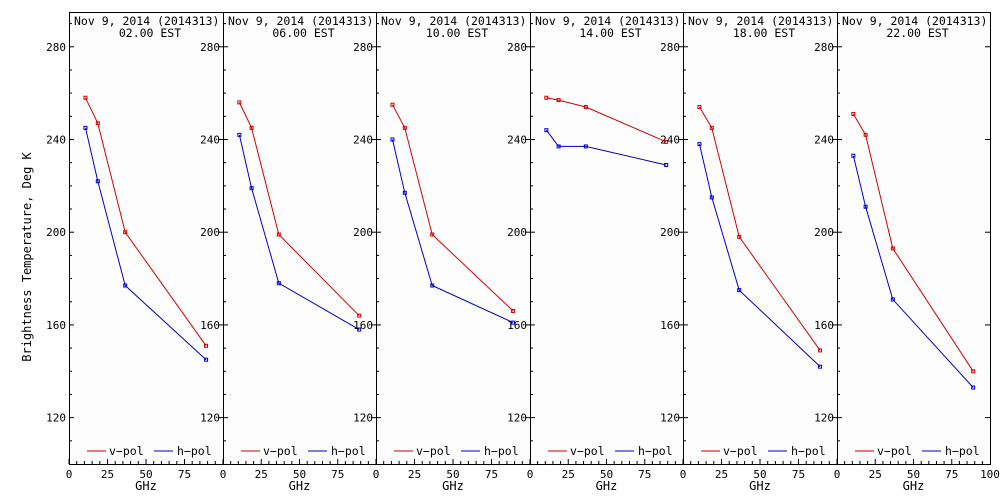 This screenshot has height=500, width=1000. What do you see at coordinates (990, 474) in the screenshot?
I see `x-tick-label: 100` at bounding box center [990, 474].